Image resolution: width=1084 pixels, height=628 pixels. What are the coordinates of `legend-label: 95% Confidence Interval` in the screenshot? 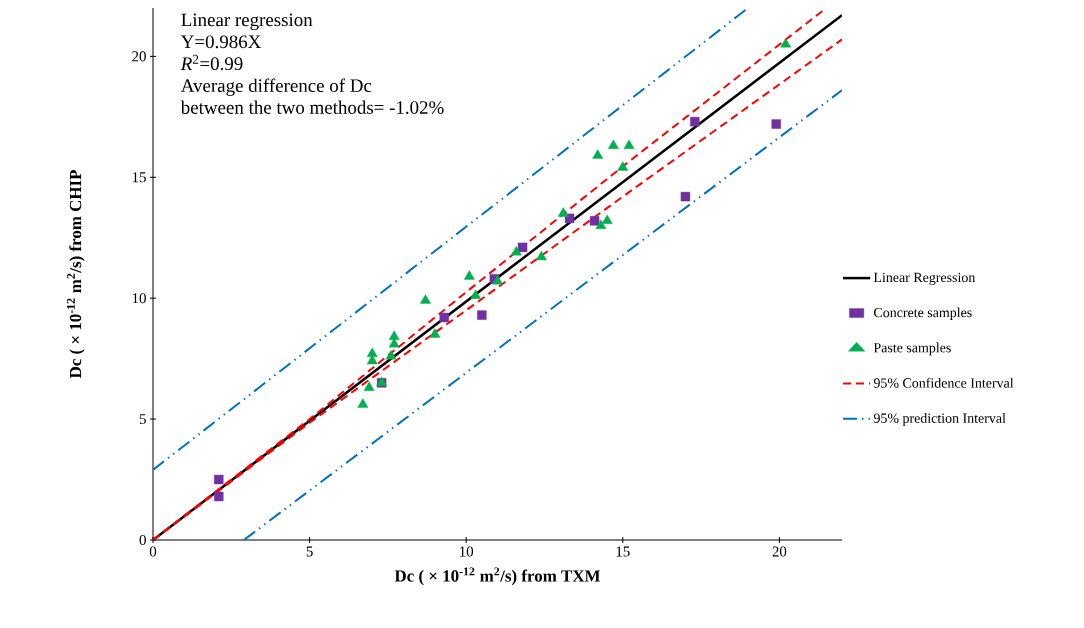 It's located at (943, 382).